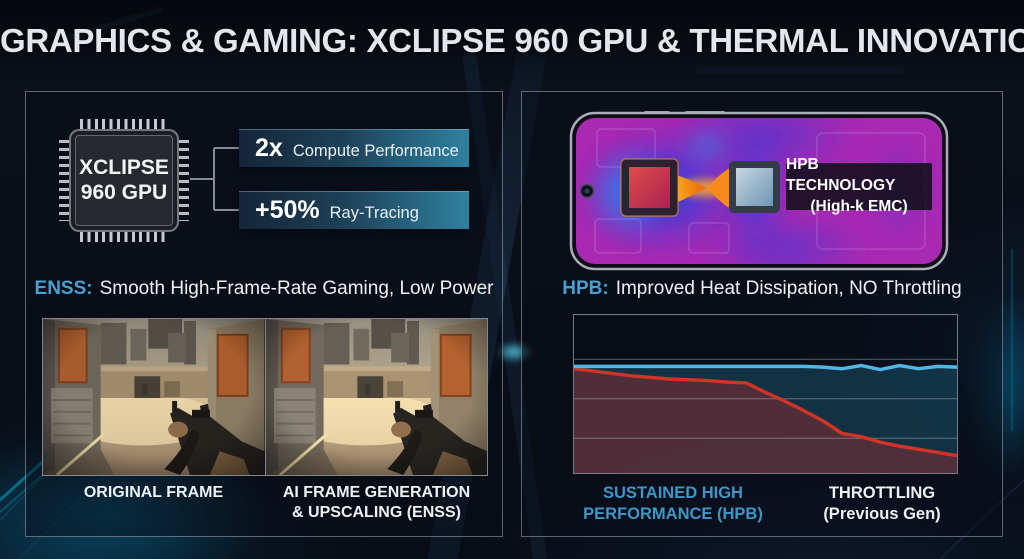  Describe the element at coordinates (153, 492) in the screenshot. I see `original-frame-label: ORIGINAL FRAME` at that location.